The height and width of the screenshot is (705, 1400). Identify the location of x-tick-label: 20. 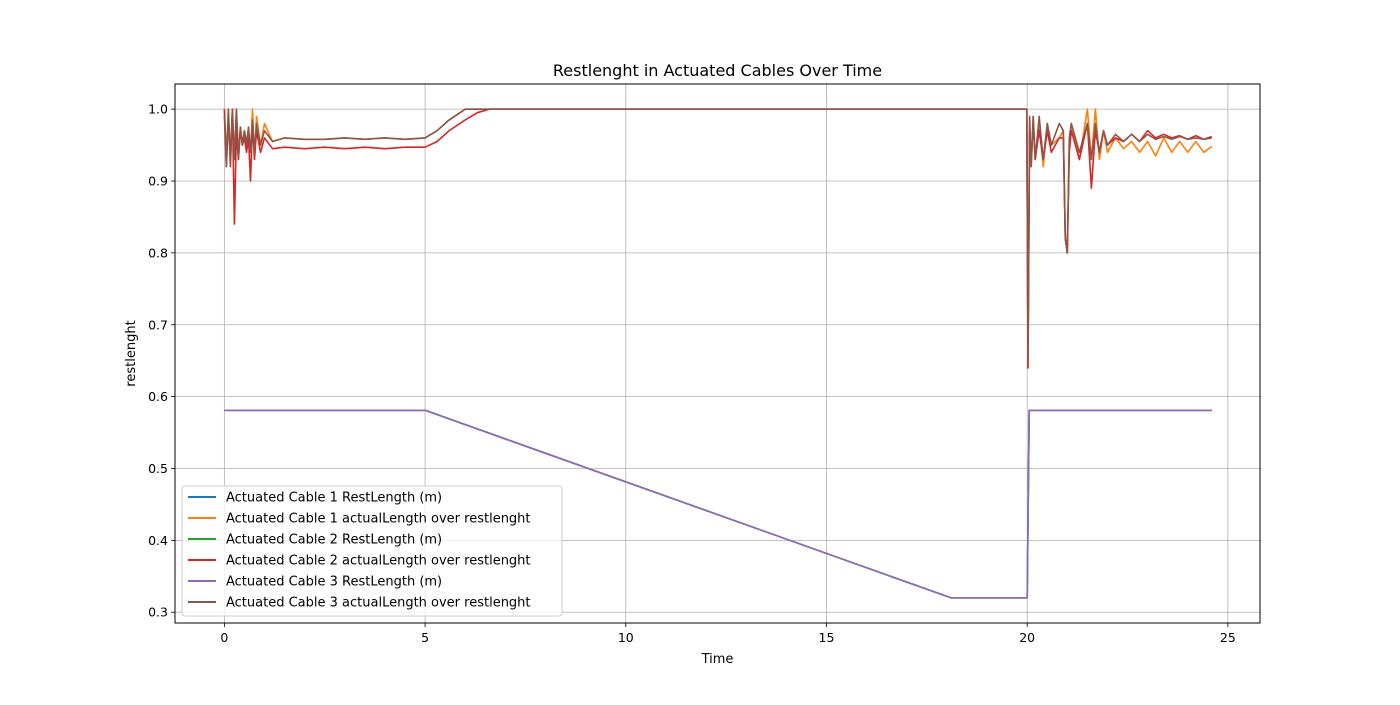
(1027, 637).